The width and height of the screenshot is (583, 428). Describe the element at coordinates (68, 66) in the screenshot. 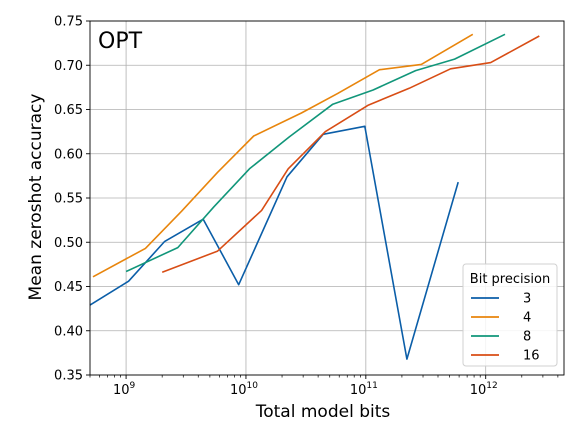

I see `y-tick-label: 0.70` at that location.